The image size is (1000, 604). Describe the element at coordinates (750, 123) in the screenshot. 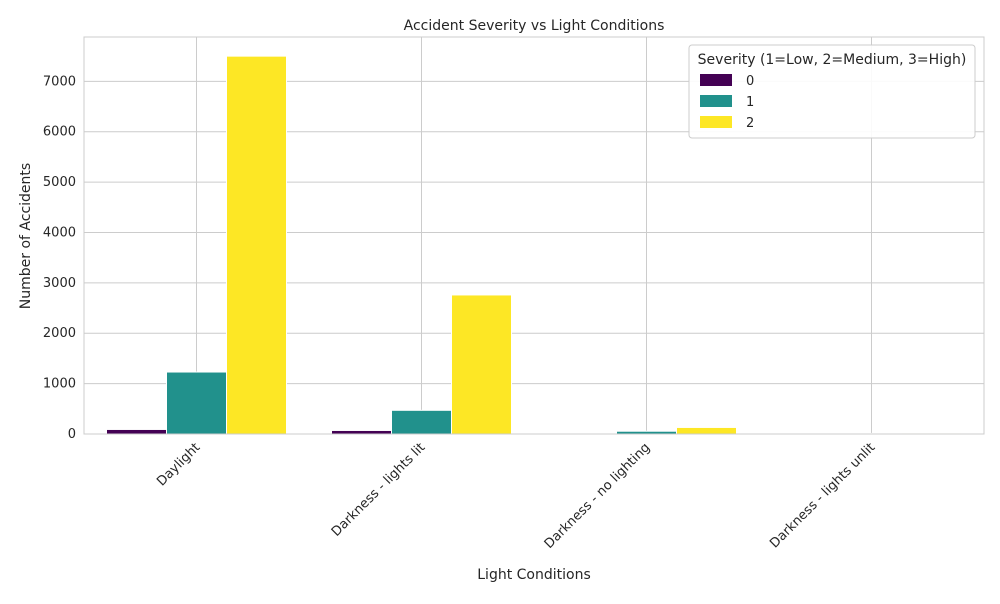

I see `legend-label-2: 2` at that location.